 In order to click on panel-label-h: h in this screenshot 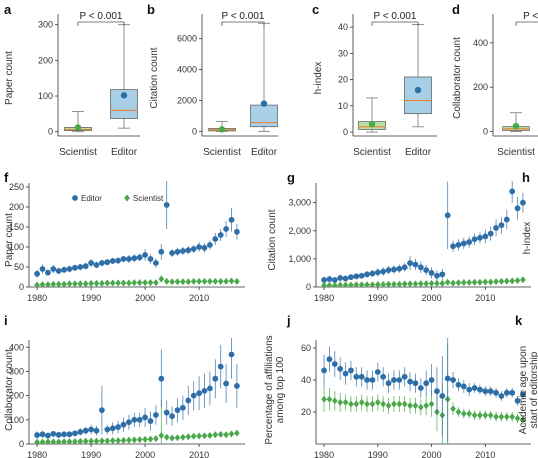, I will do `click(526, 177)`.